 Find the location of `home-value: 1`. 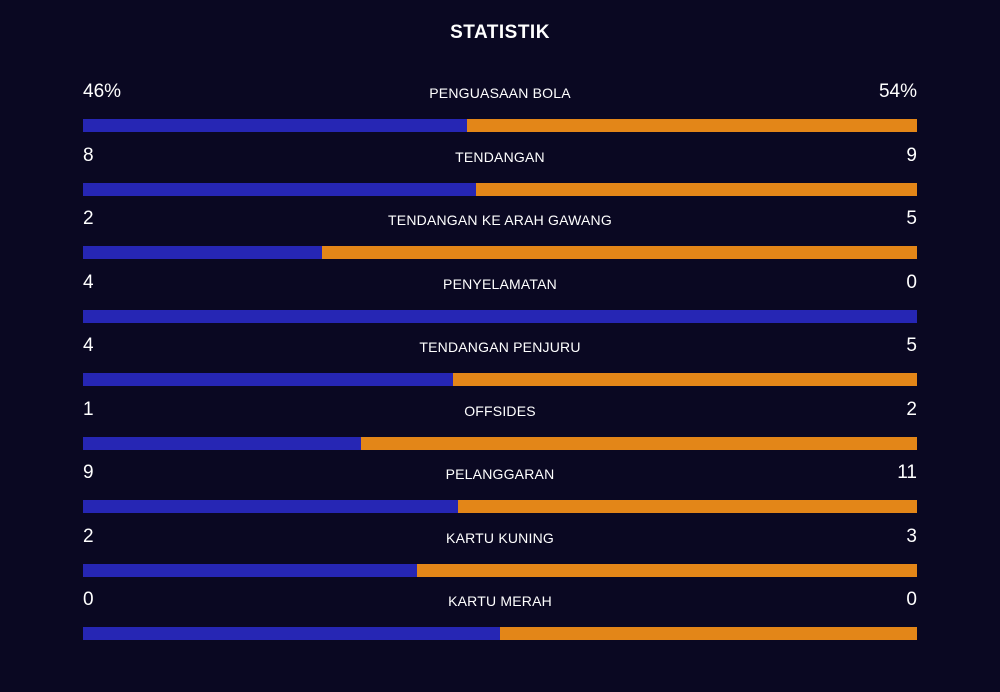

home-value: 1 is located at coordinates (88, 409).